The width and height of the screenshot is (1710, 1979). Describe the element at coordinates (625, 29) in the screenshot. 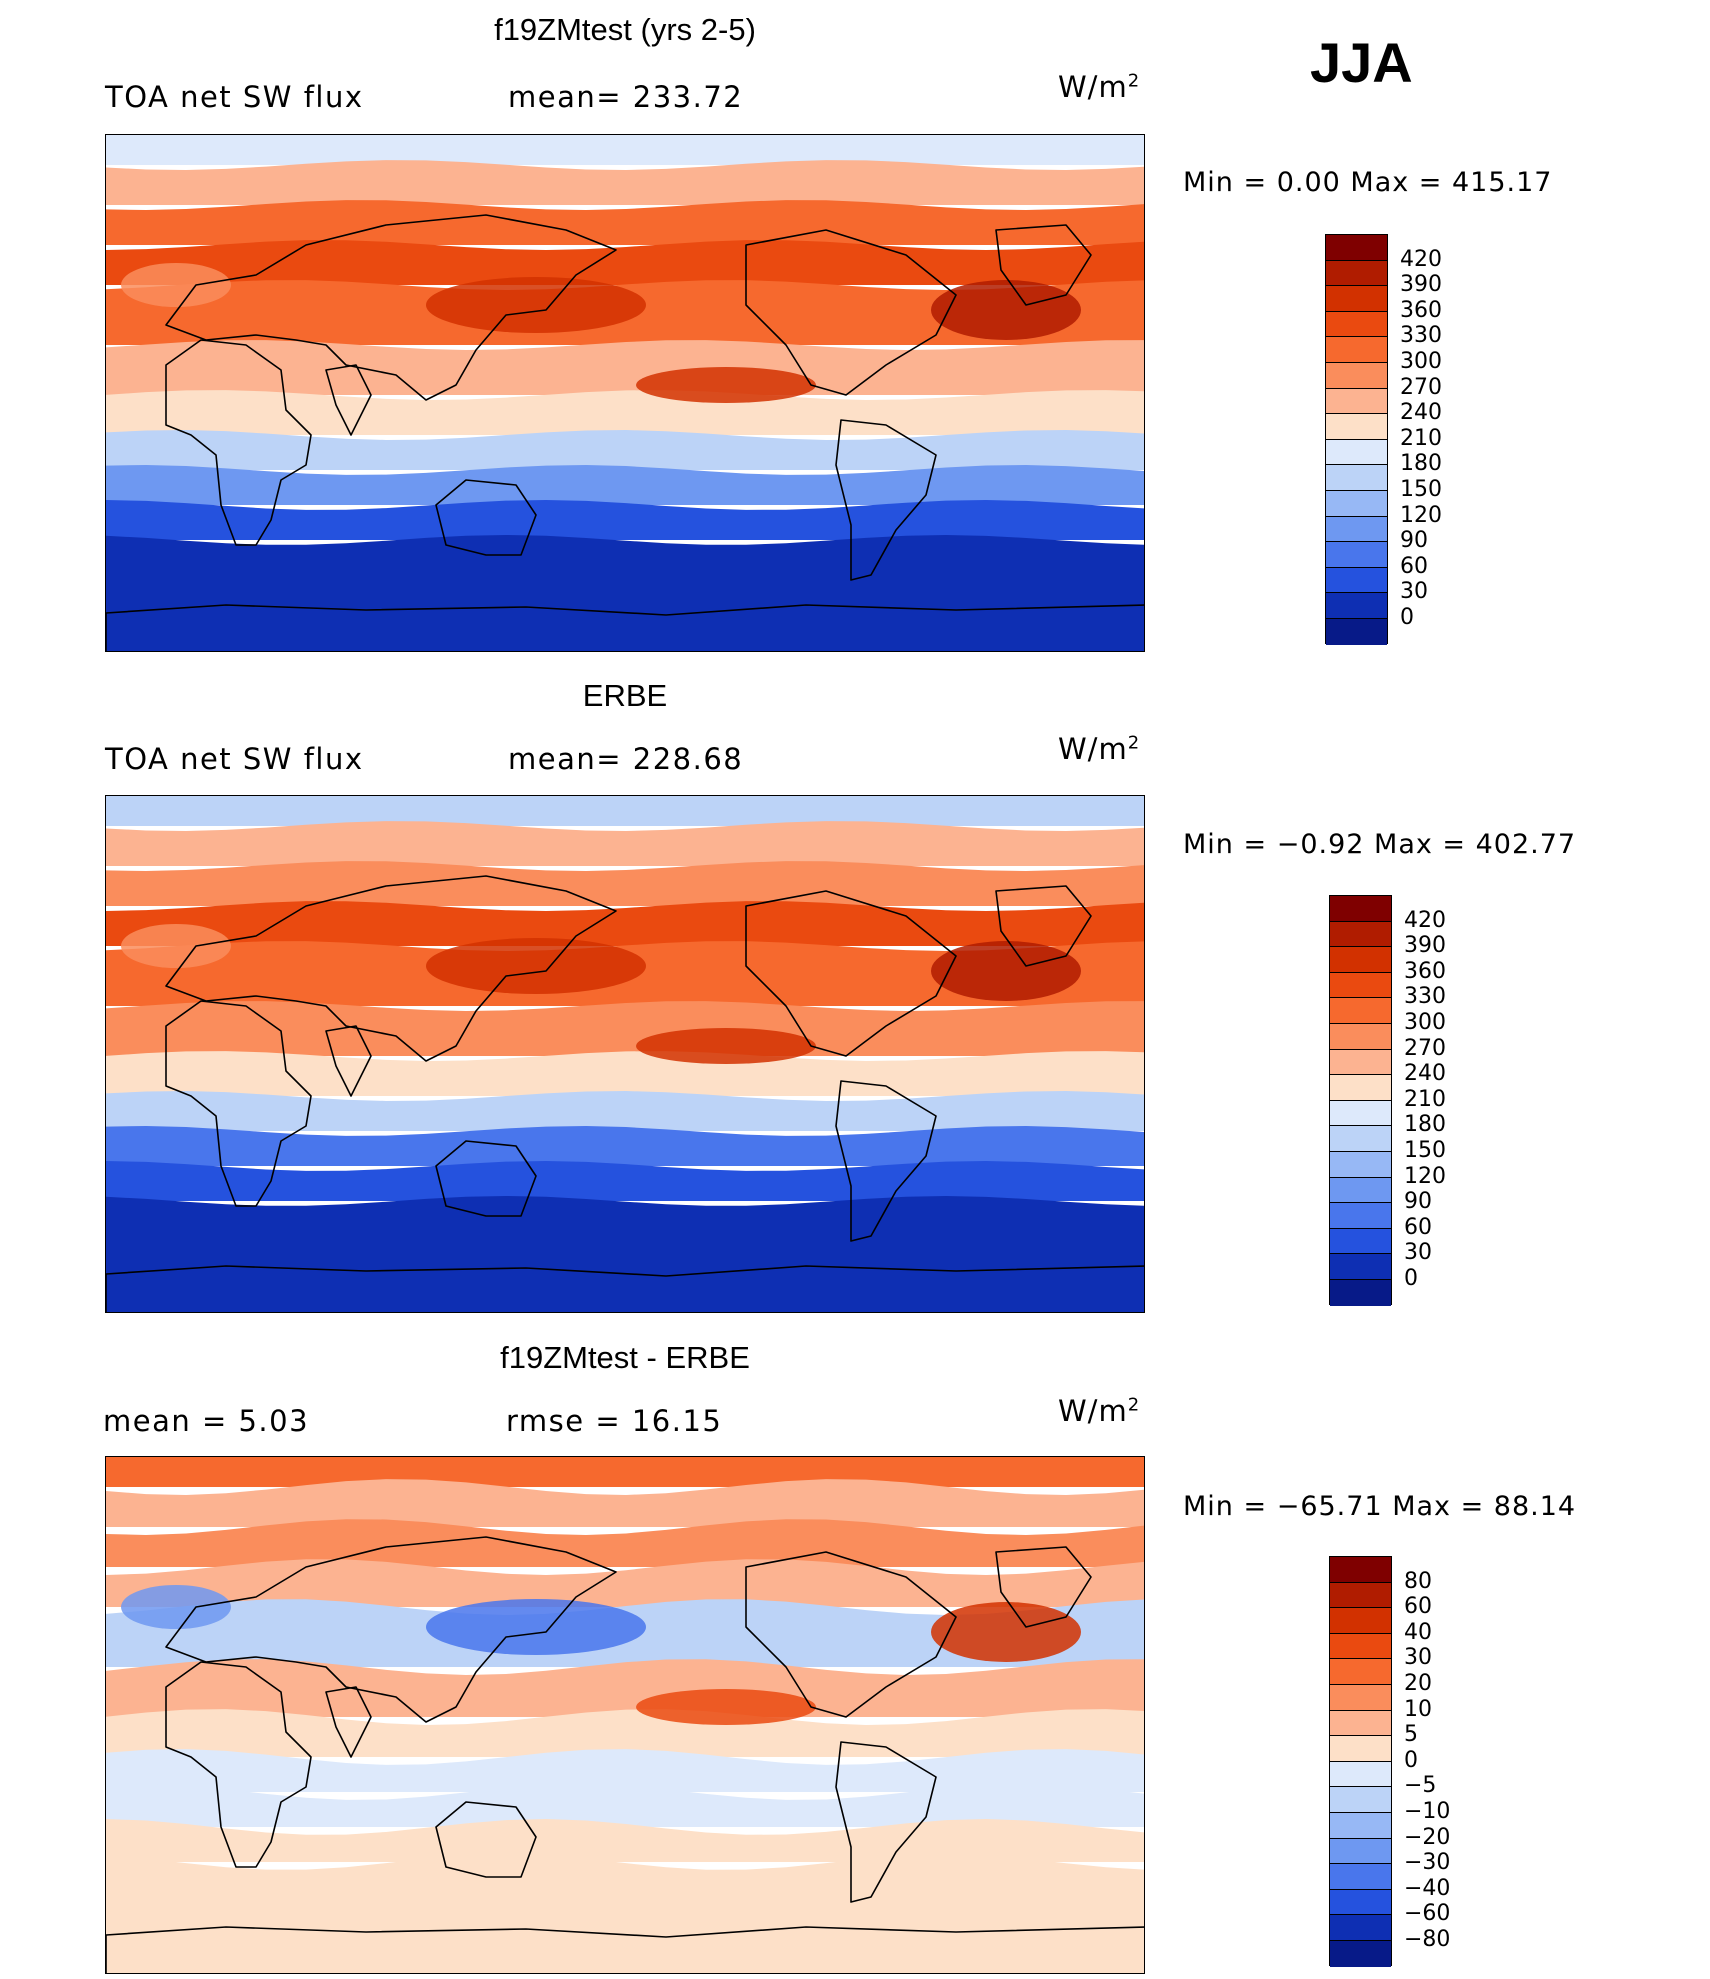

I see `panel-1-title: f19ZMtest (yrs 2-5)` at that location.